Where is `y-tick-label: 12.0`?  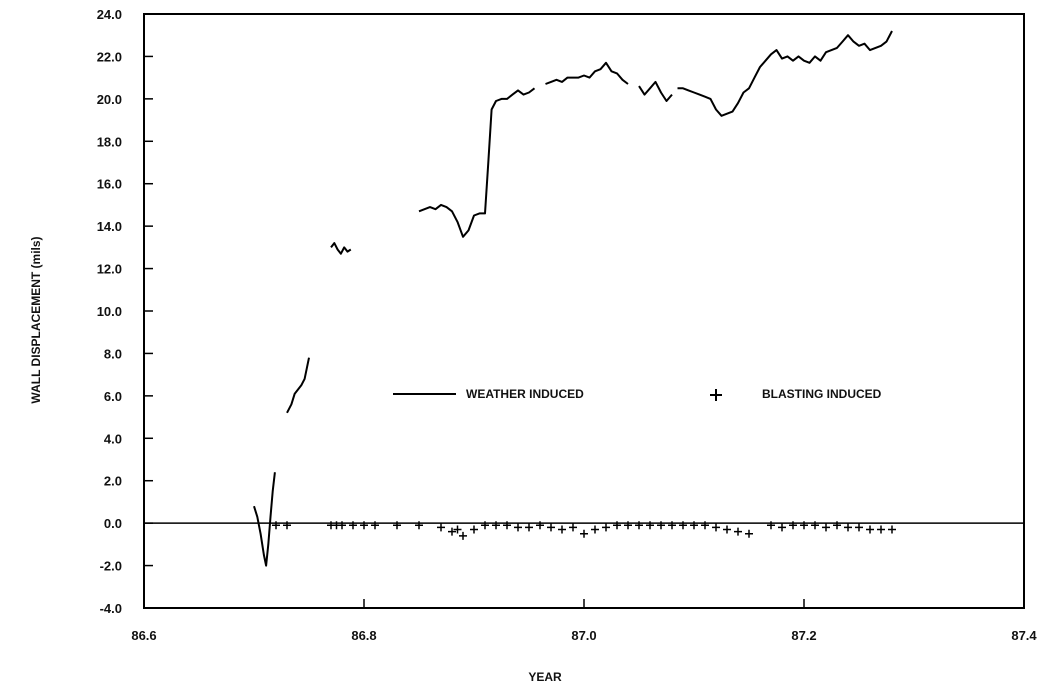
y-tick-label: 12.0 is located at coordinates (109, 269).